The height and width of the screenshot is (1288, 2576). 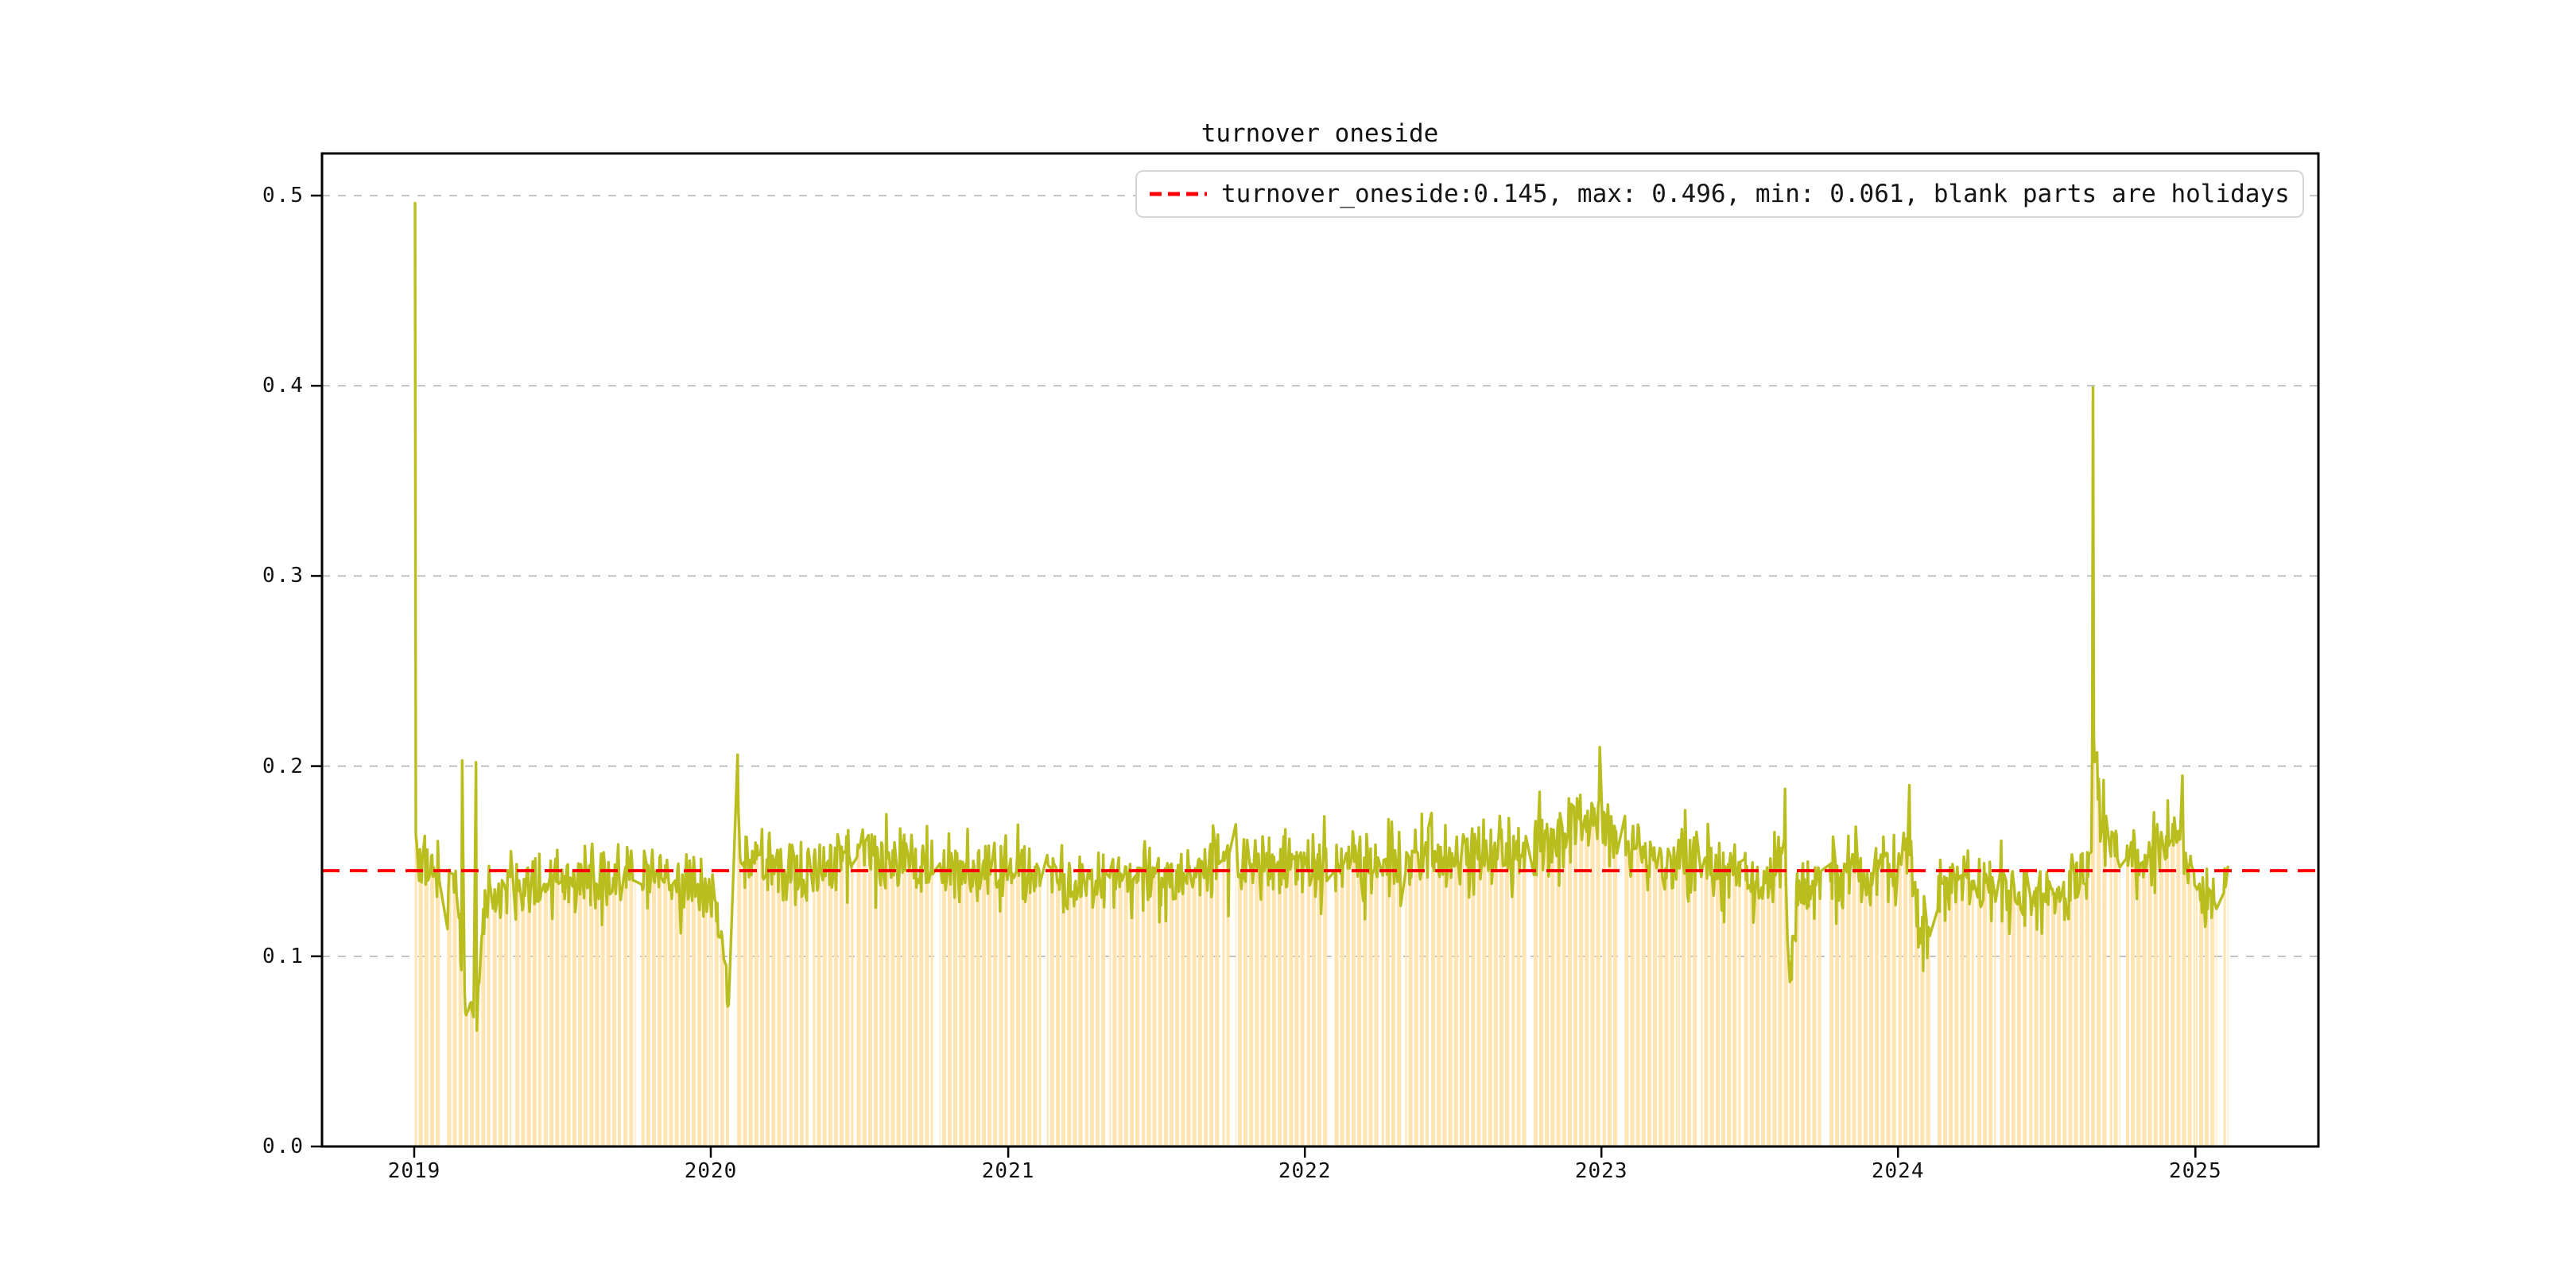 I want to click on y-tick-label: 0.2, so click(x=283, y=766).